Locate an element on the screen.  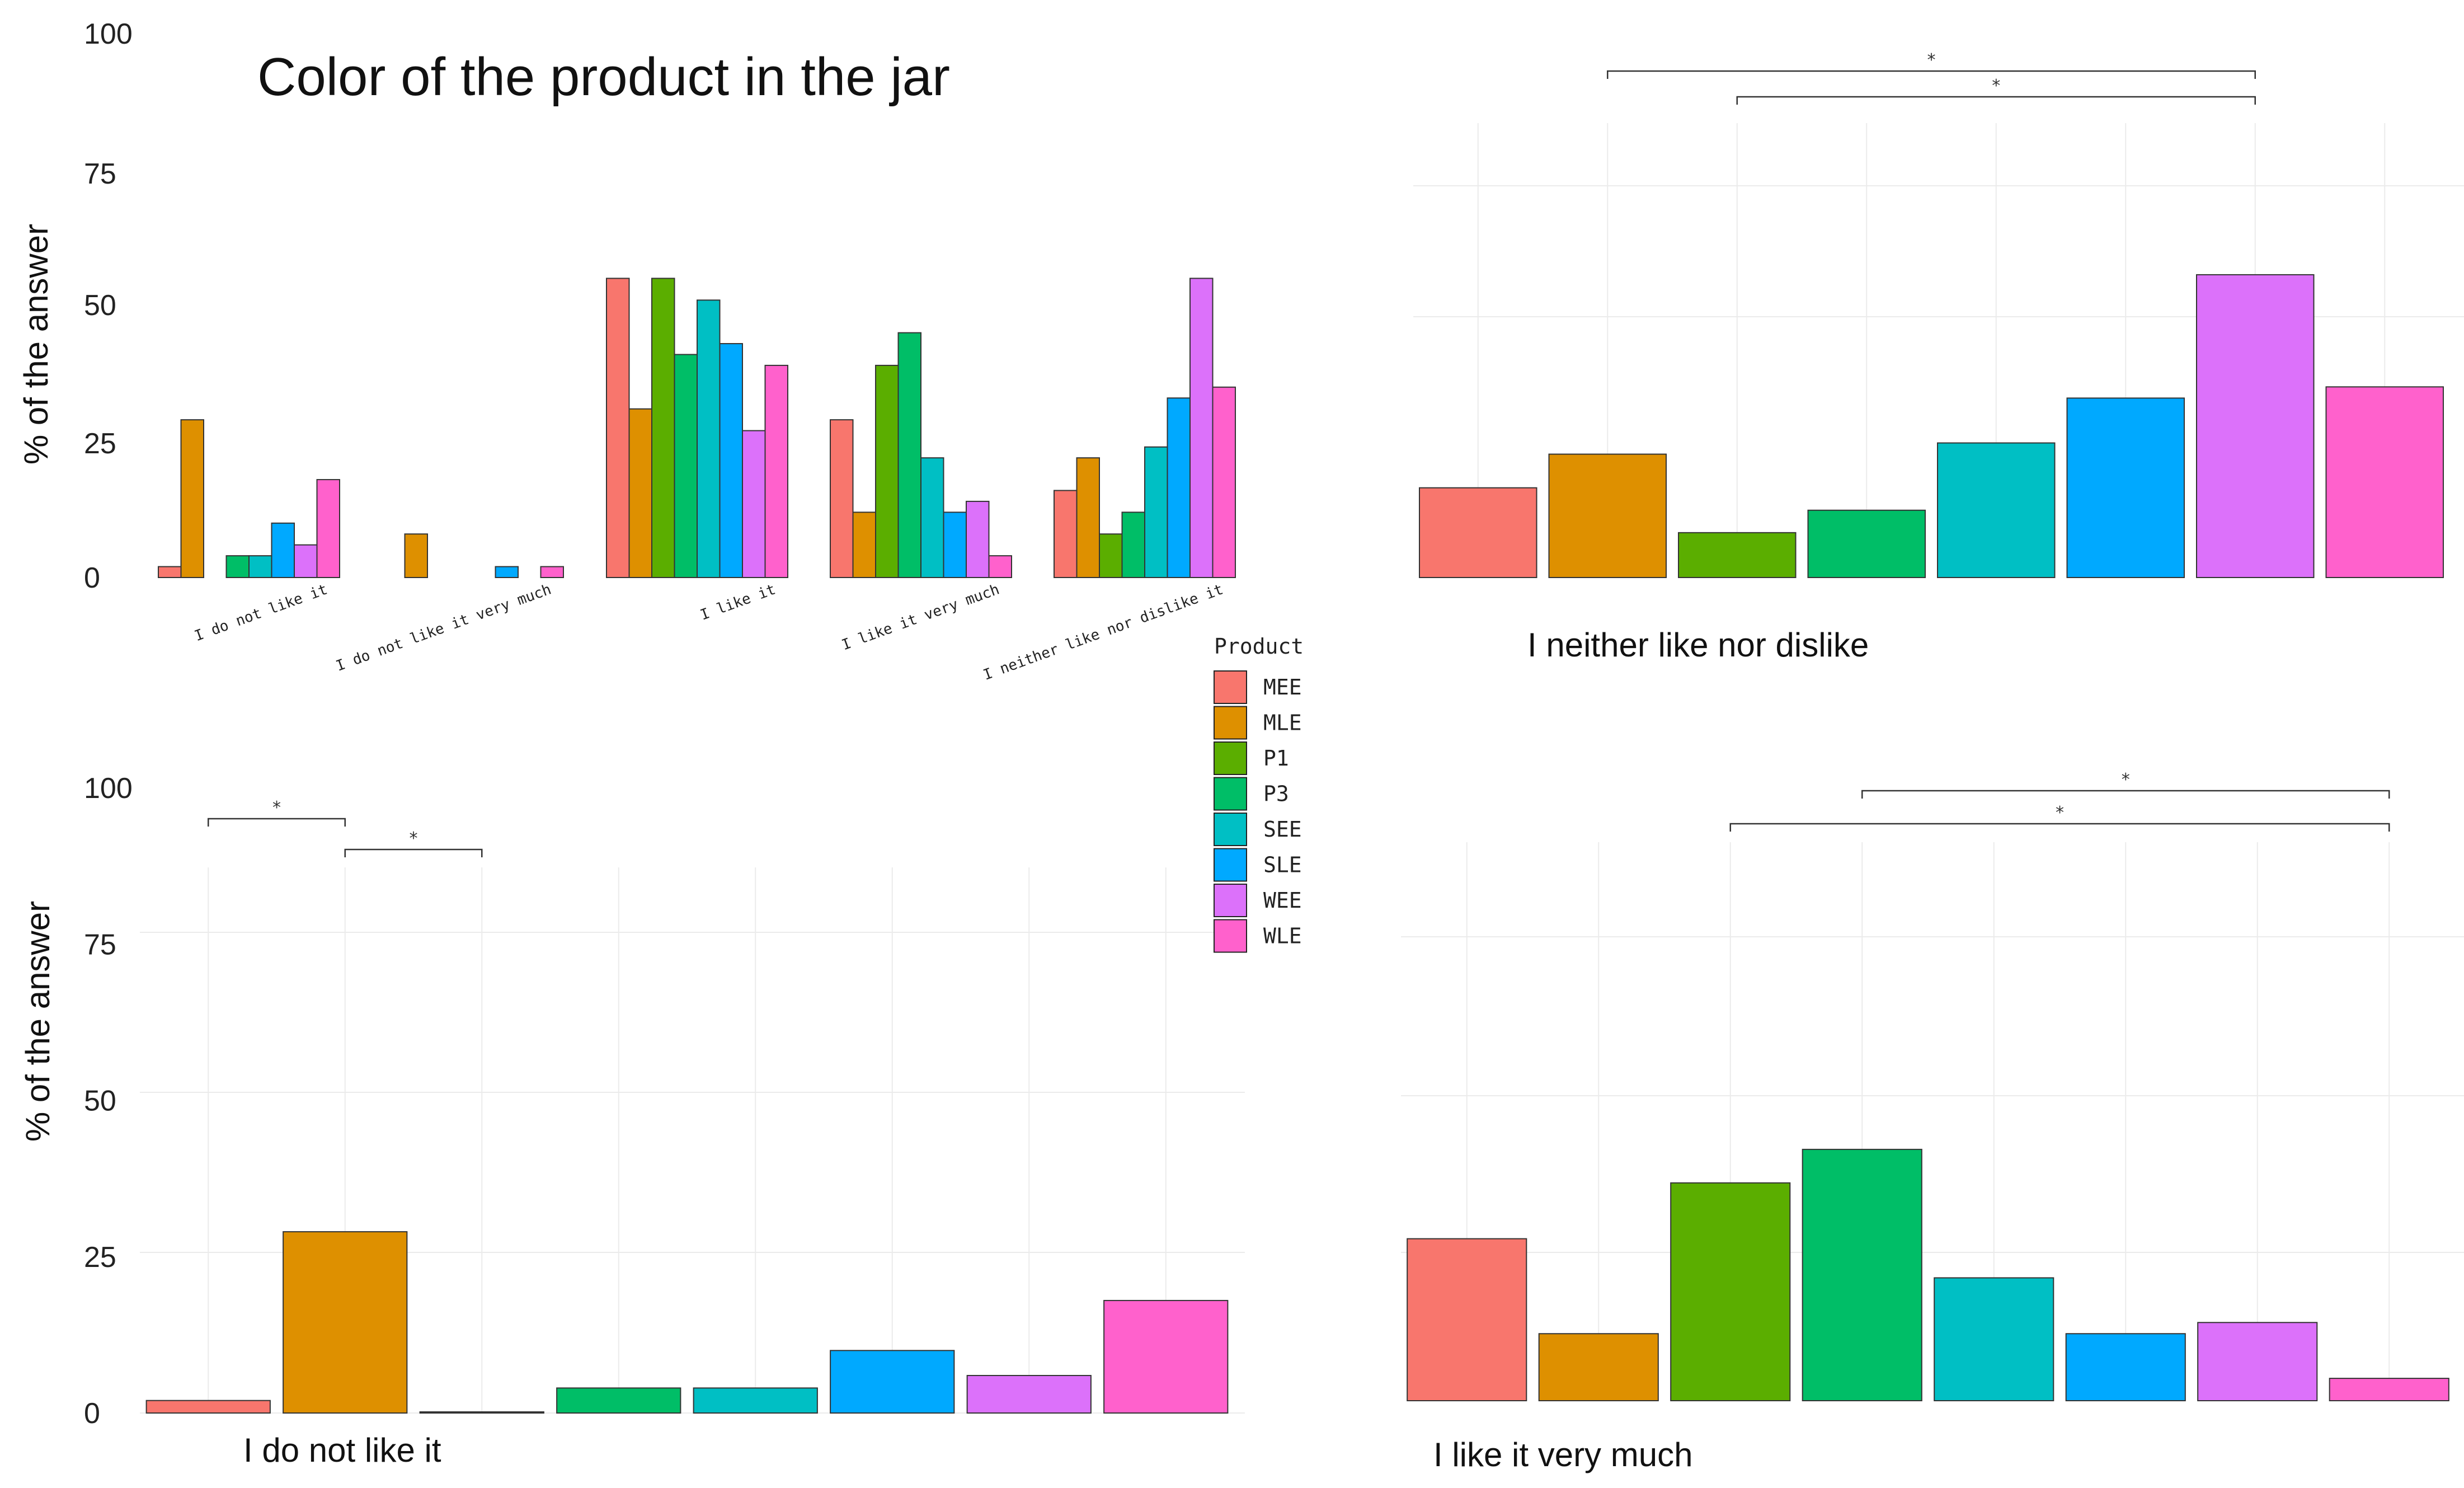
dislike-bar-mee is located at coordinates (208, 1407).